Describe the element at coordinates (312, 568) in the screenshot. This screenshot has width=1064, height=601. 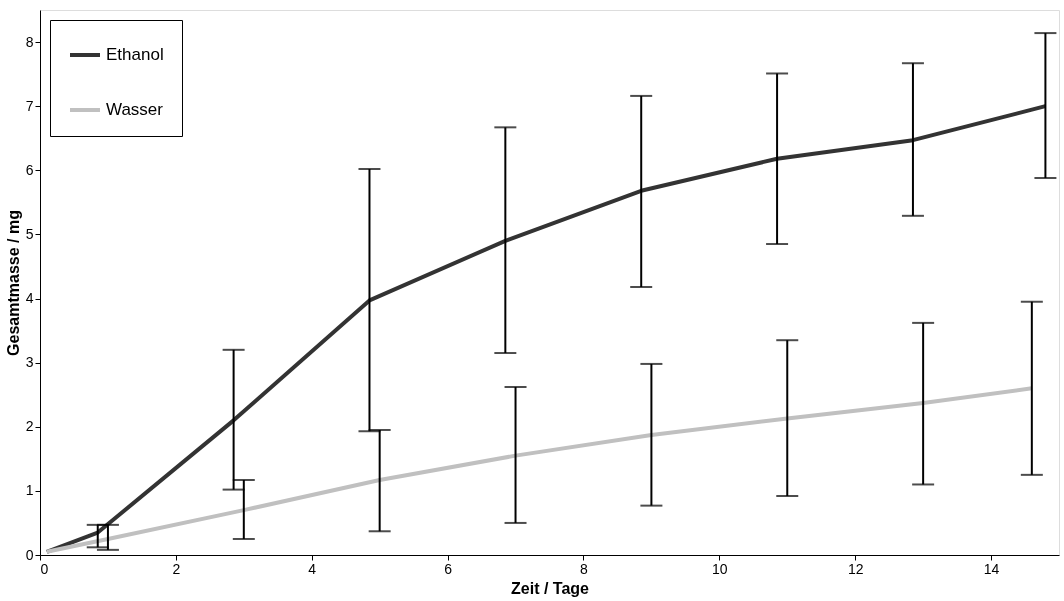
I see `x-tick-label: 4` at that location.